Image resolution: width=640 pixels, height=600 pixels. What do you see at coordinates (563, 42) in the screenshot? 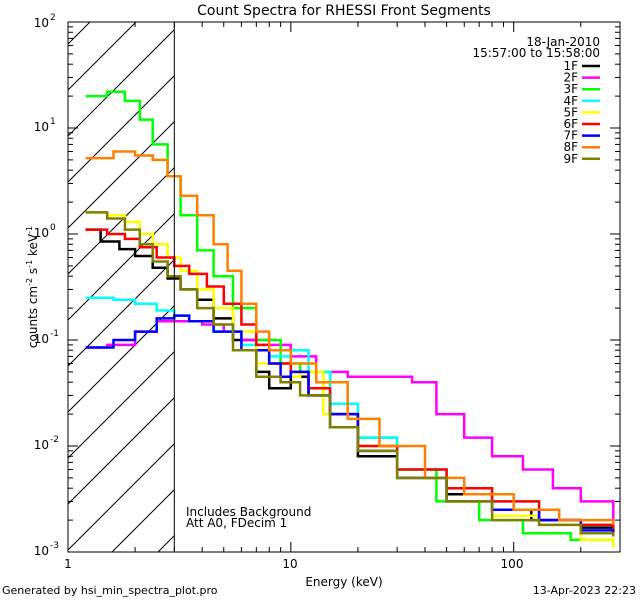
I see `legend-date: 18-Jan-2010` at bounding box center [563, 42].